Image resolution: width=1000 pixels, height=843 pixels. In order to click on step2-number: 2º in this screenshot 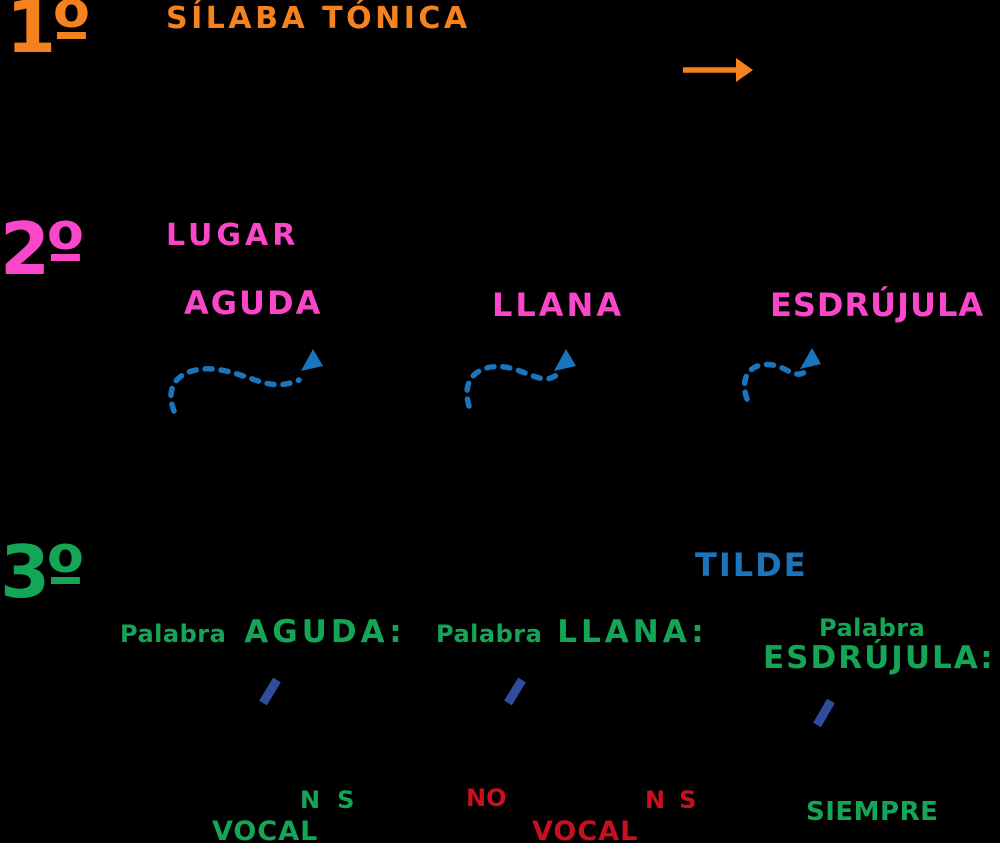, I will do `click(43, 249)`.